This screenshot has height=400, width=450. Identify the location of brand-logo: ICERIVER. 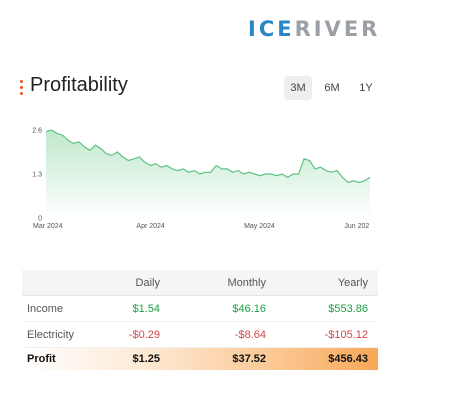
(314, 29).